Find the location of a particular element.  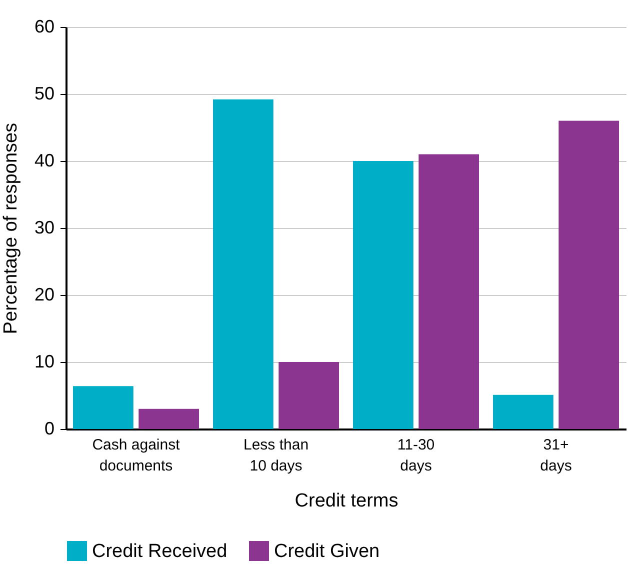

y-tick-label: 30 is located at coordinates (44, 228).